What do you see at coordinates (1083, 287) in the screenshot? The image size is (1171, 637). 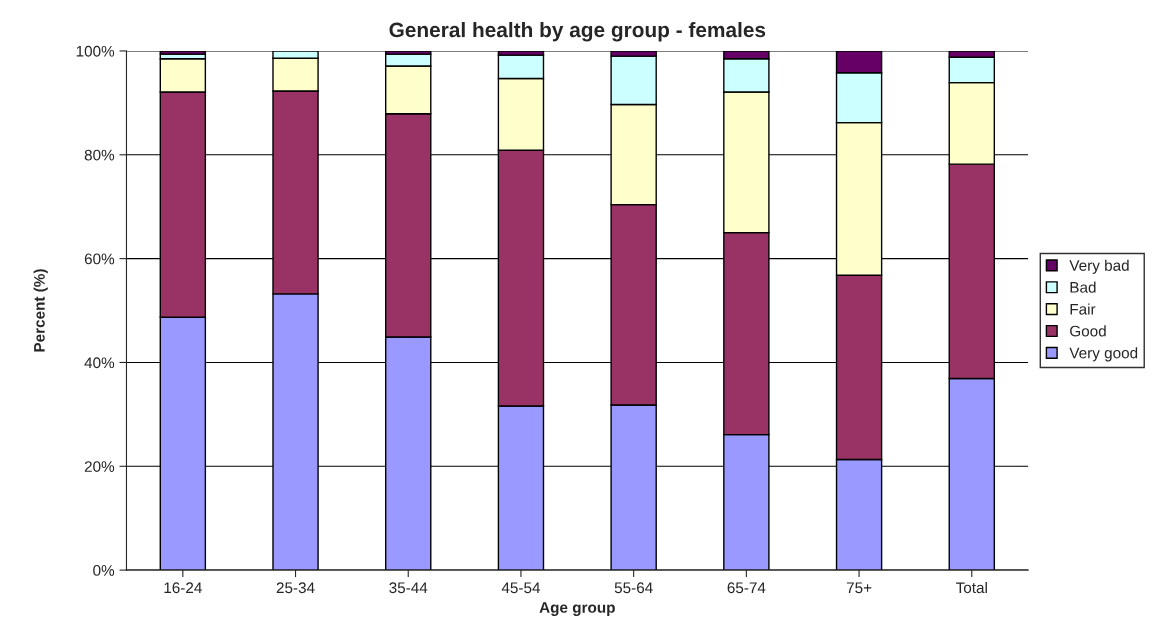 I see `legend-label: Bad` at bounding box center [1083, 287].